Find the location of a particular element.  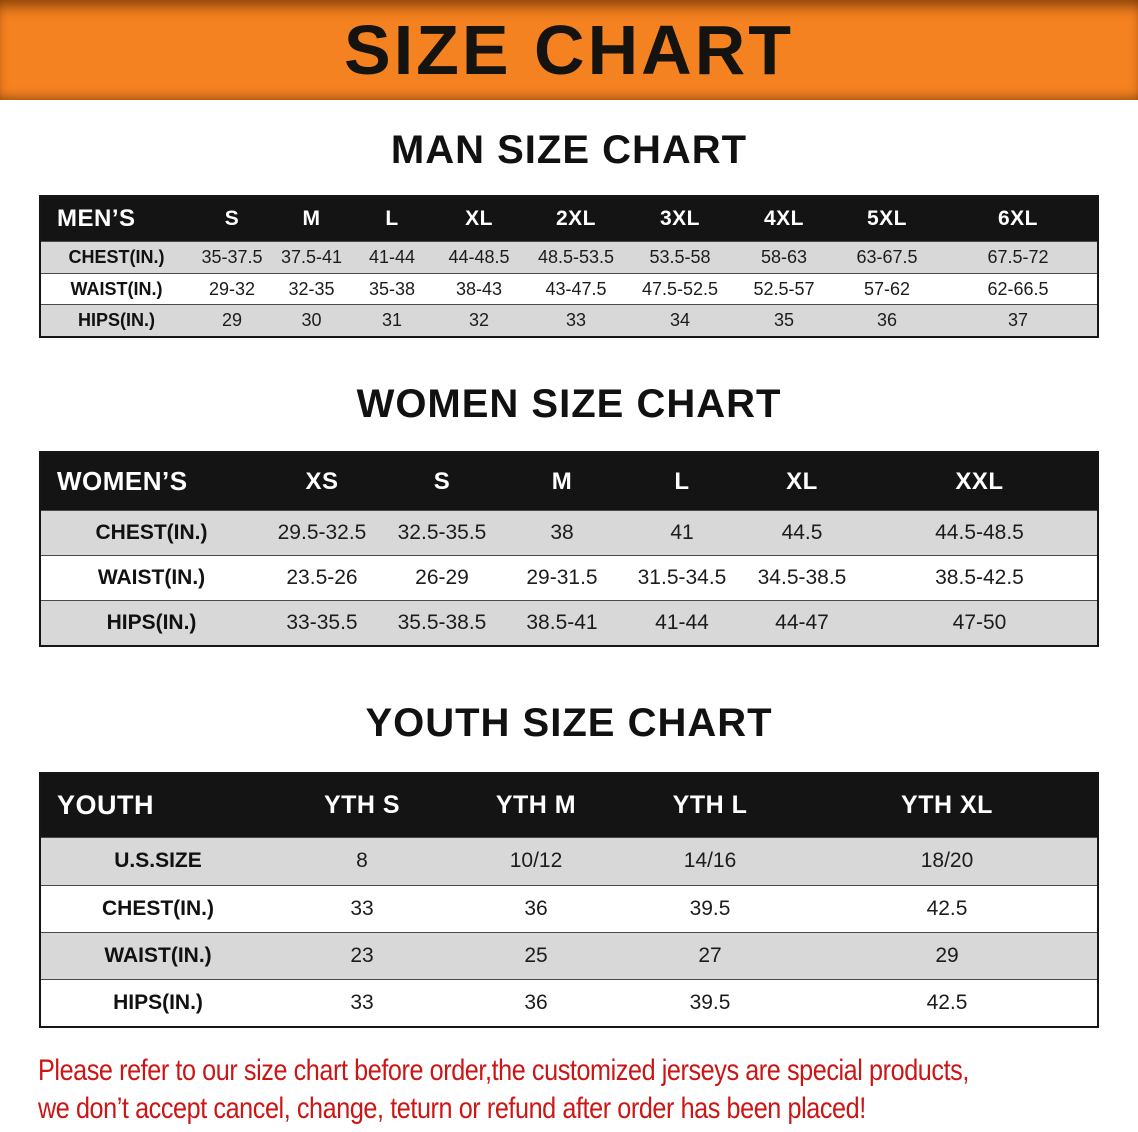

table-title-cell: MEN’S is located at coordinates (116, 219).